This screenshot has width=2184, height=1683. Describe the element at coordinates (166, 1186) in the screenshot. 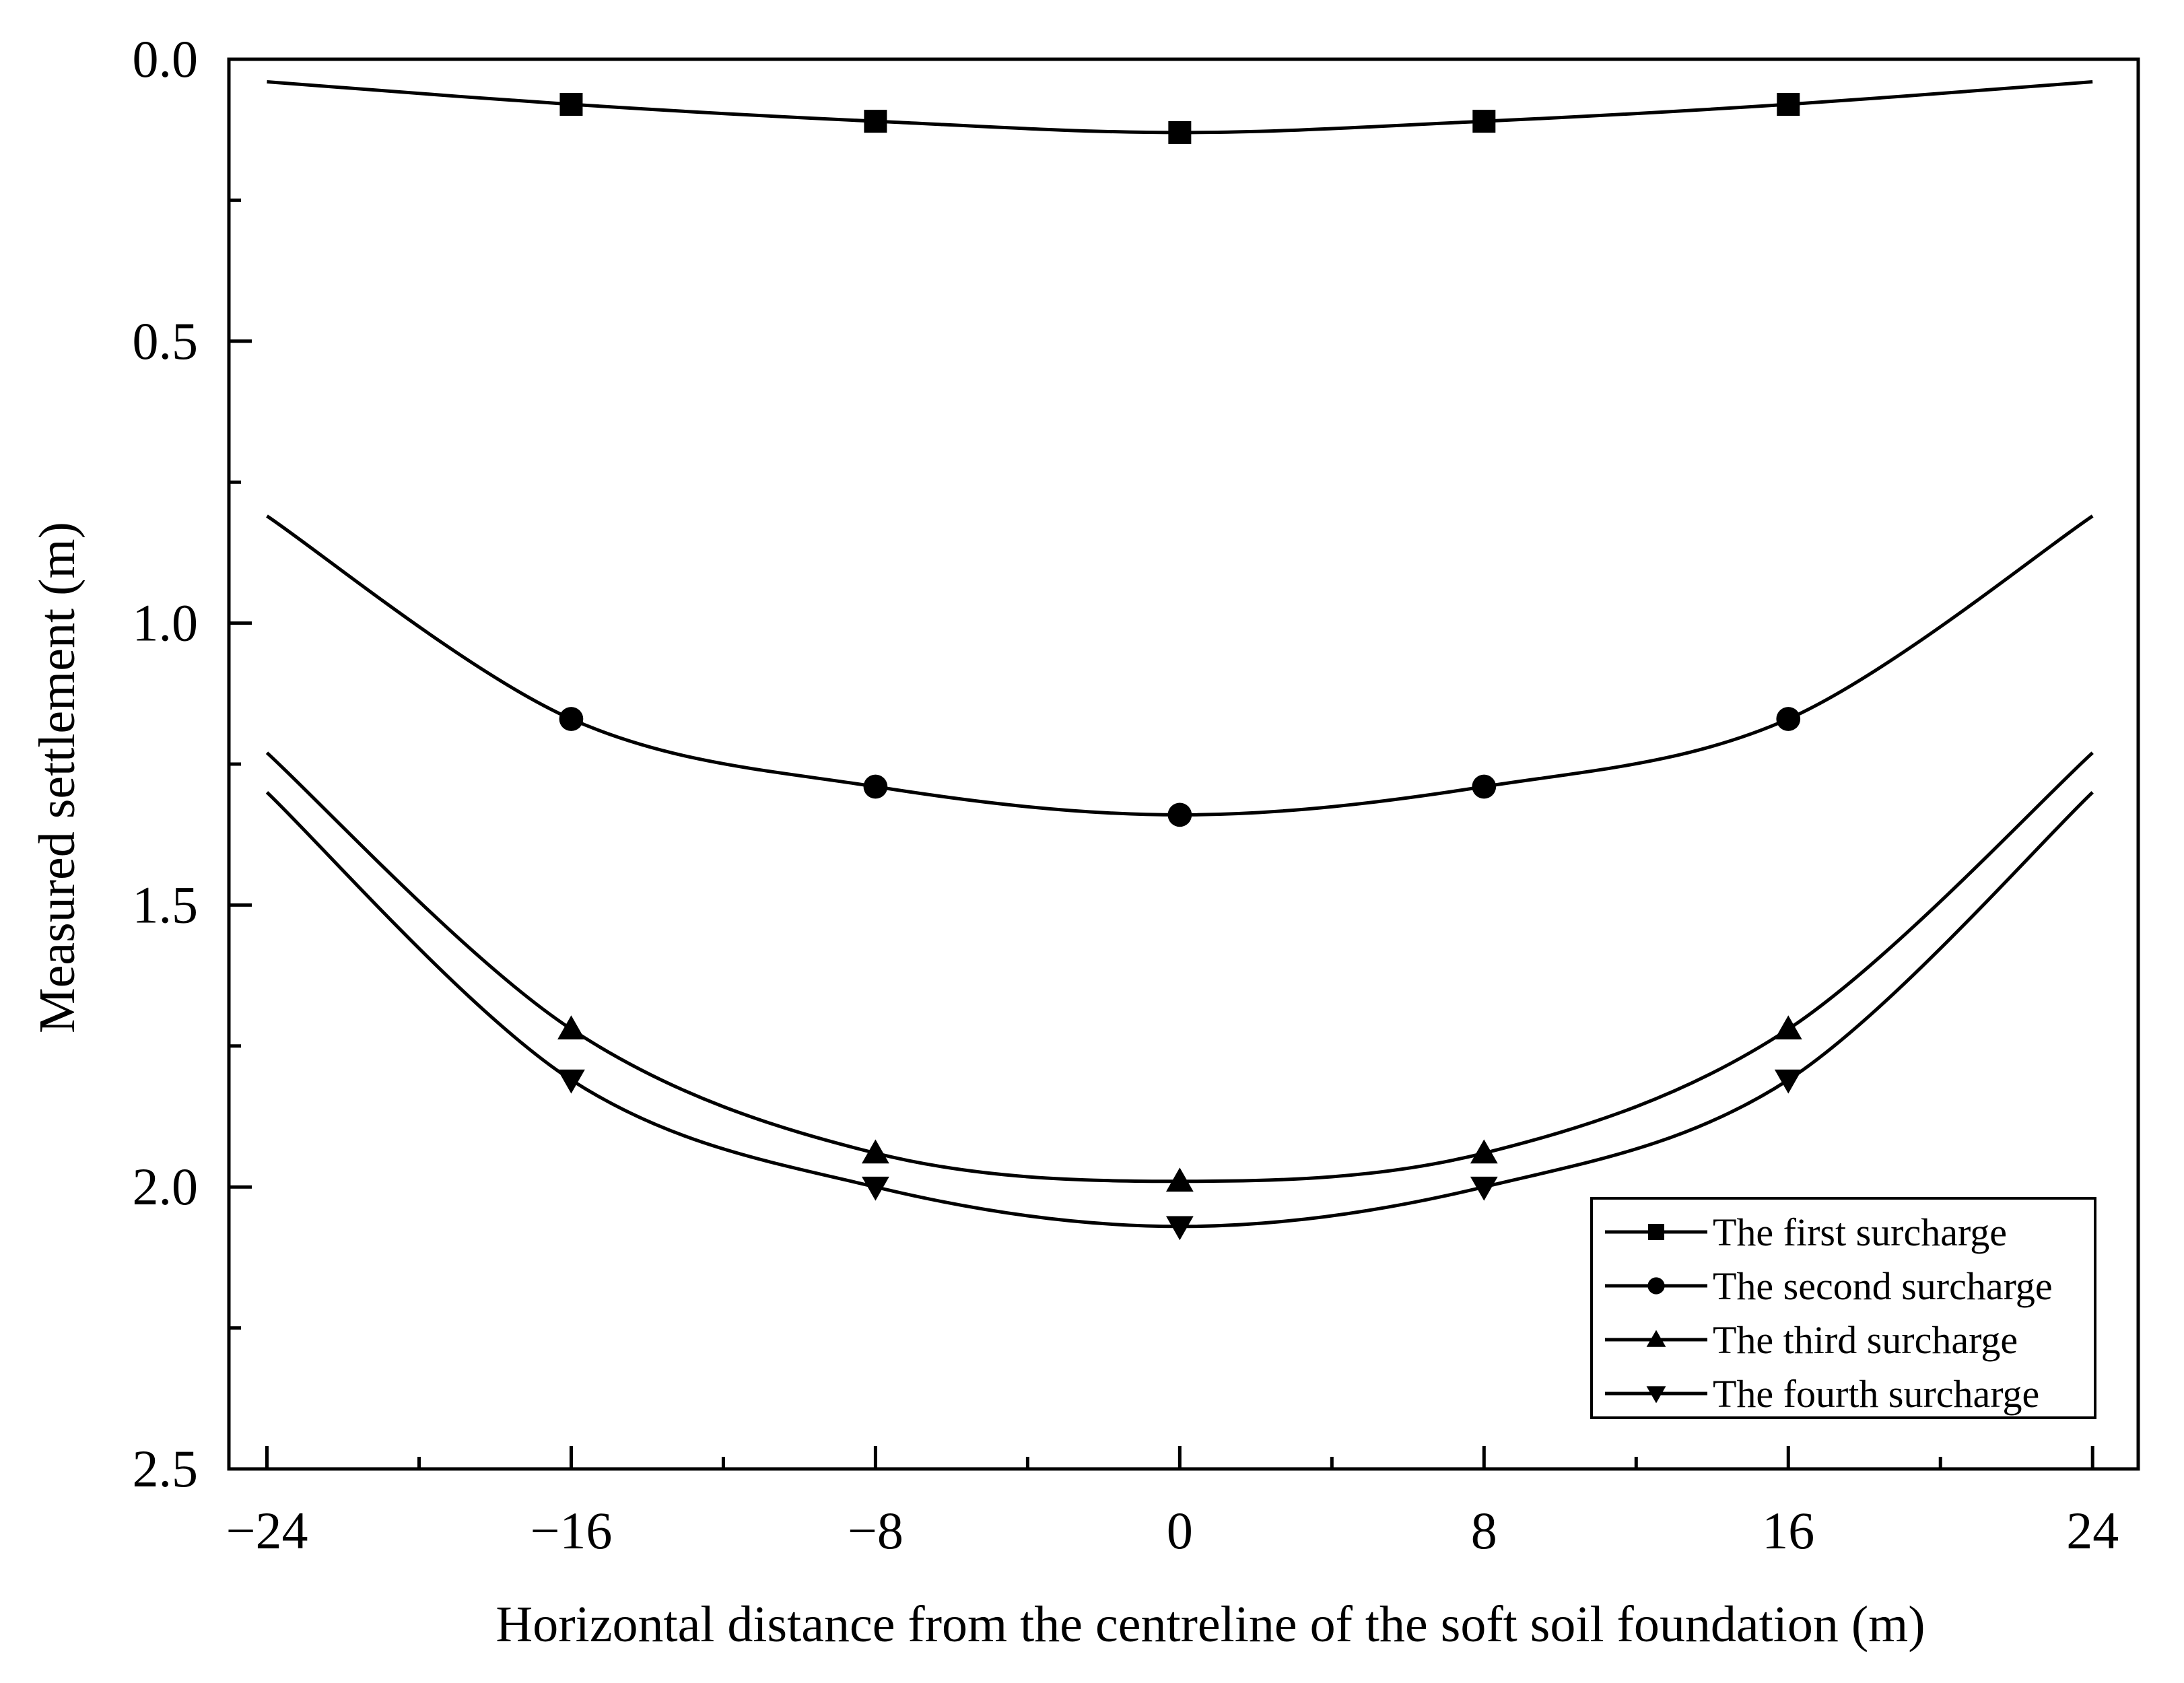

I see `y-tick-label: 2.0` at that location.